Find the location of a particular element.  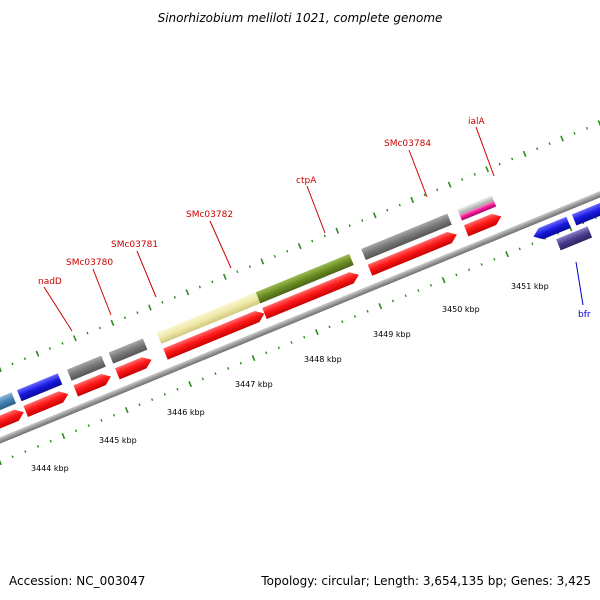

feature-track-reverse is located at coordinates (566, 217).